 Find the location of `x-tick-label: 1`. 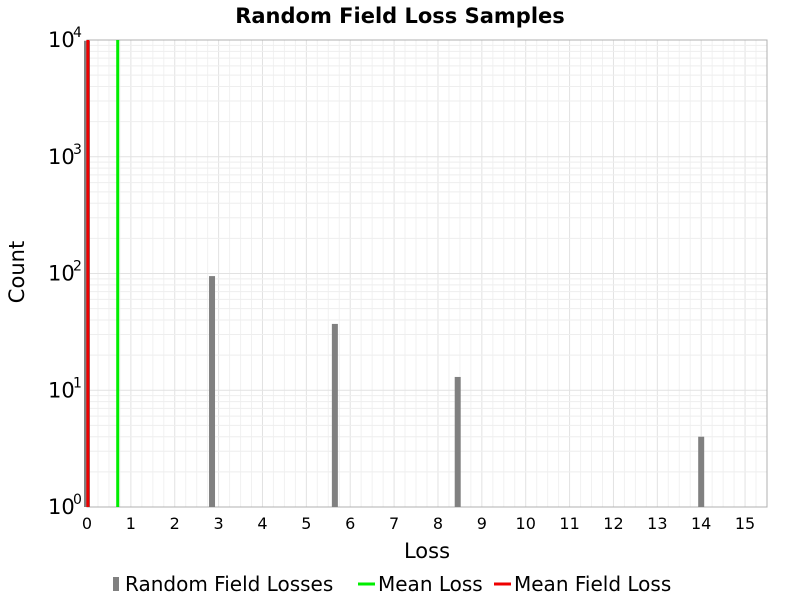

x-tick-label: 1 is located at coordinates (131, 523).